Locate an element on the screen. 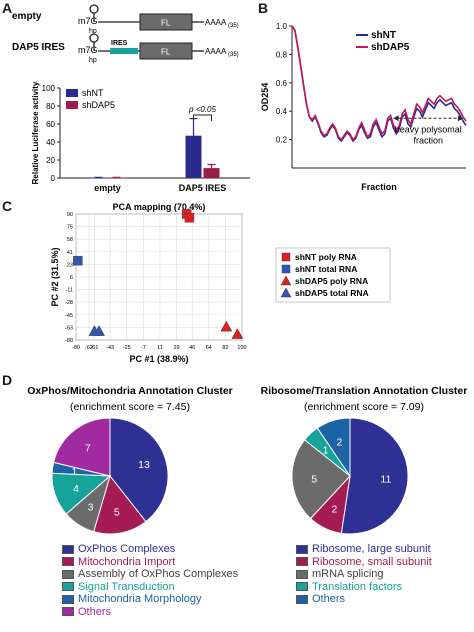 This screenshot has height=632, width=474. pie-value-label: 11 is located at coordinates (385, 480).